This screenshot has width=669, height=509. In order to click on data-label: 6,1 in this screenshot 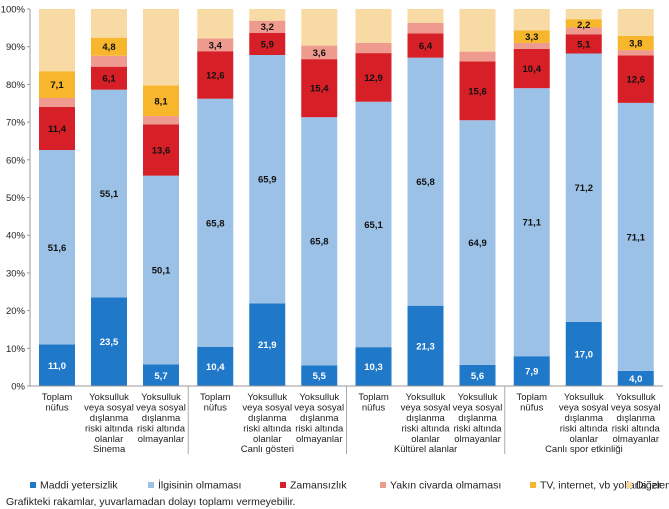, I will do `click(109, 79)`.